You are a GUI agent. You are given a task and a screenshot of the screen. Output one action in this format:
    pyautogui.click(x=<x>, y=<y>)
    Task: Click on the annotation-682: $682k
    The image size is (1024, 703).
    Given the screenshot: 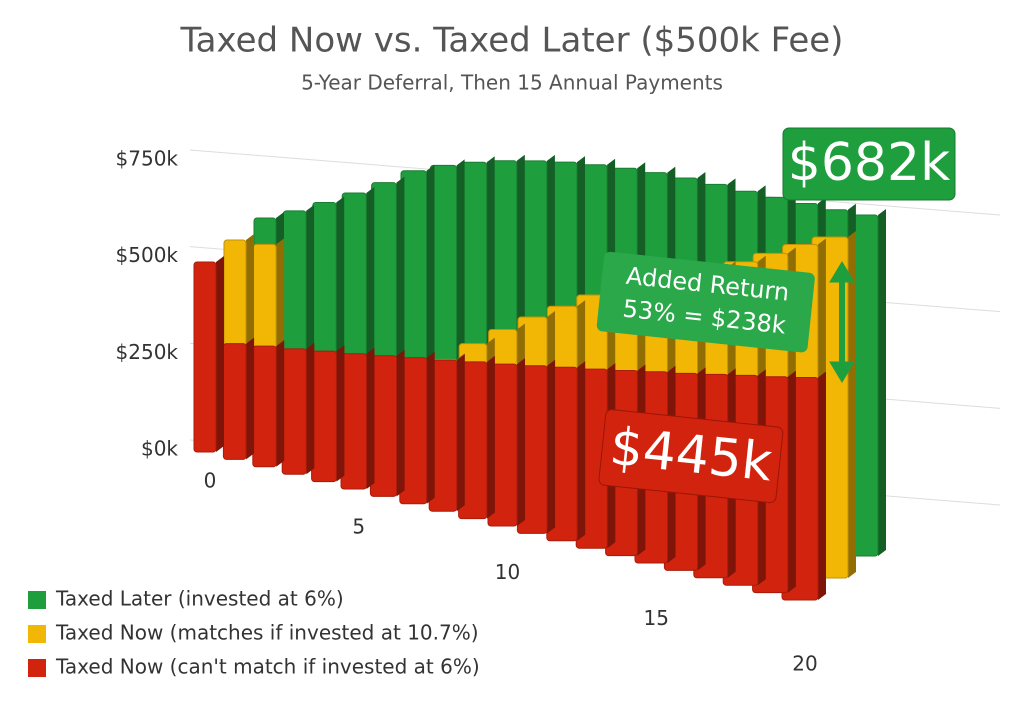 What is the action you would take?
    pyautogui.click(x=869, y=164)
    